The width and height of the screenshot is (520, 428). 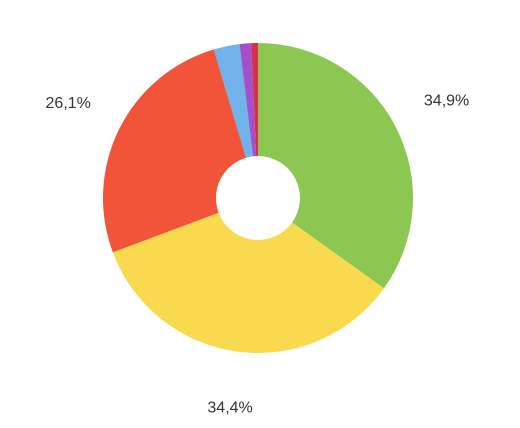 What do you see at coordinates (68, 103) in the screenshot?
I see `slice-label: 26,1%` at bounding box center [68, 103].